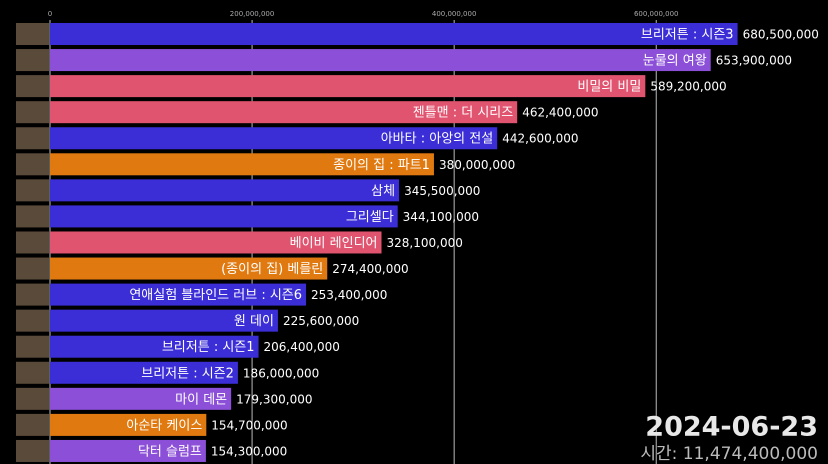 The height and width of the screenshot is (464, 828). What do you see at coordinates (164, 425) in the screenshot?
I see `bar-label: 아순타 케이스` at bounding box center [164, 425].